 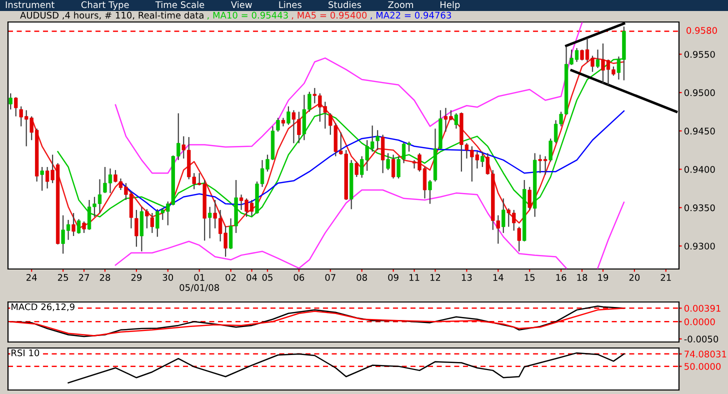 What do you see at coordinates (290, 4) in the screenshot?
I see `text: Lines` at bounding box center [290, 4].